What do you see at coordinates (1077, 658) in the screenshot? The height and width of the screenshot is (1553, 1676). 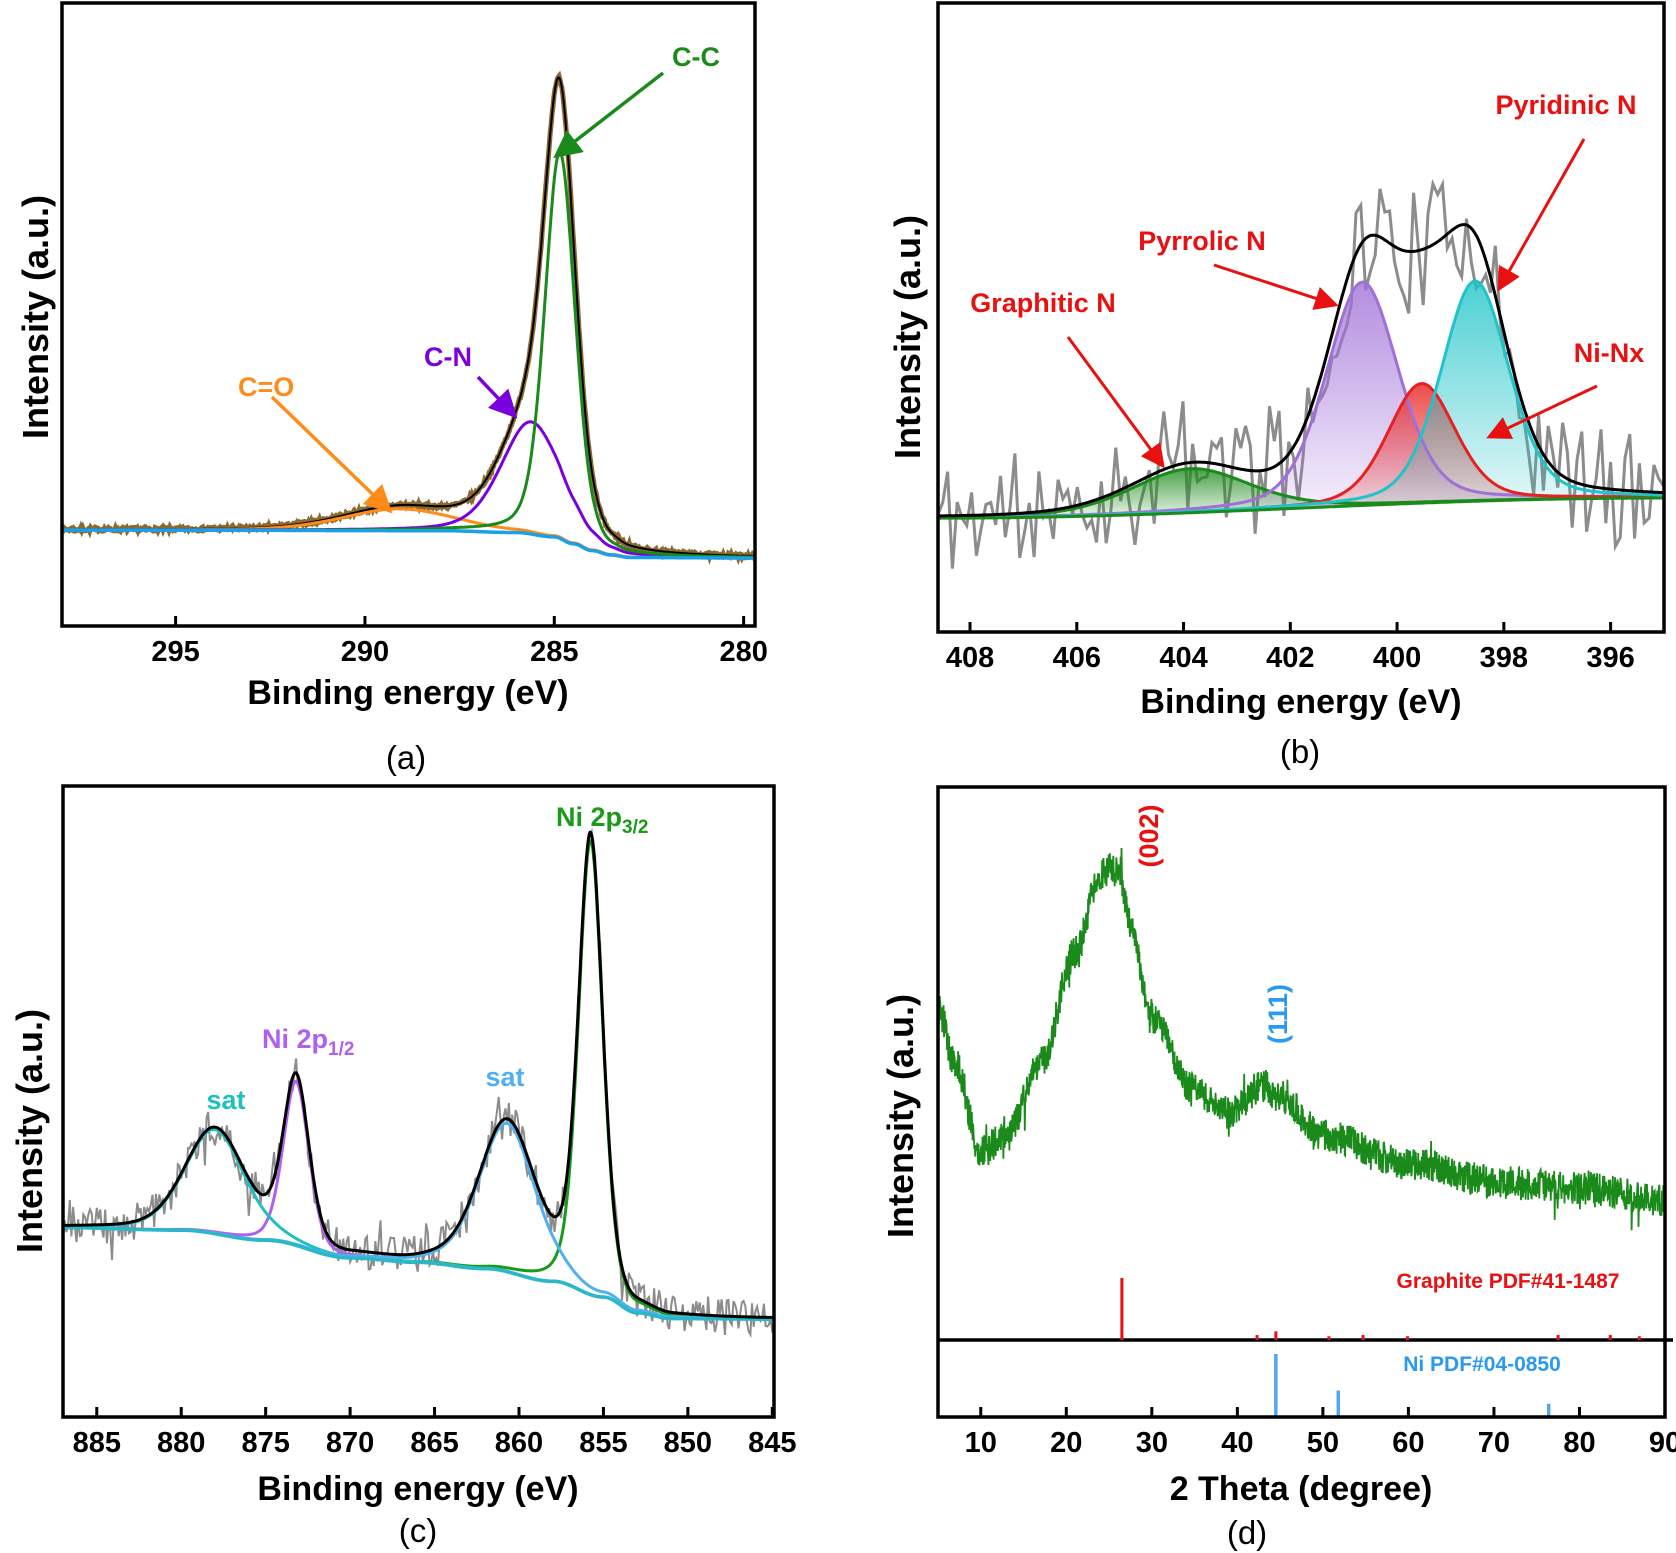 I see `panel-b-xtick-label: 406` at bounding box center [1077, 658].